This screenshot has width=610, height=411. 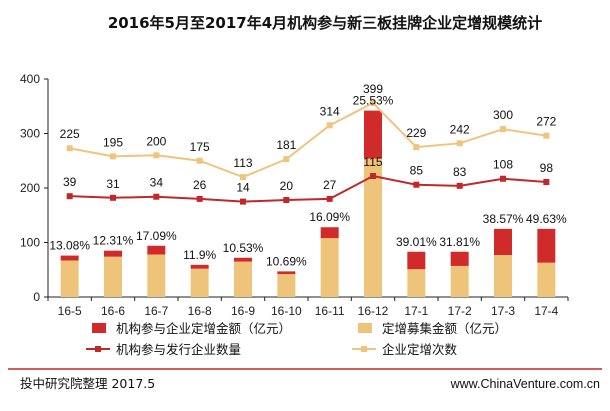 What do you see at coordinates (69, 246) in the screenshot?
I see `percent-label: 13.08%` at bounding box center [69, 246].